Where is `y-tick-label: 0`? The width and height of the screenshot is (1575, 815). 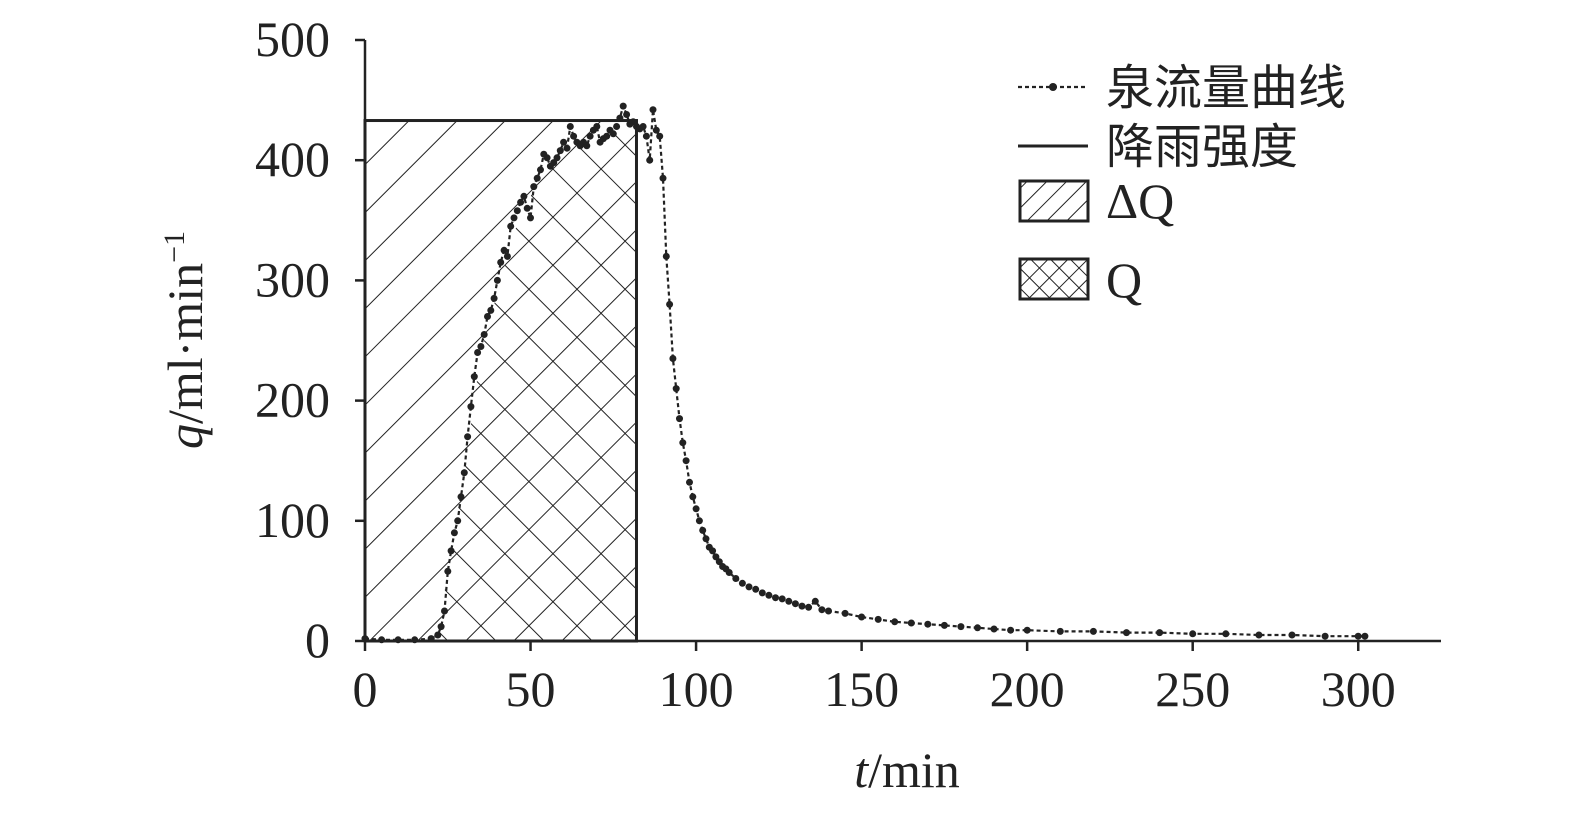 y-tick-label: 0 is located at coordinates (317, 640).